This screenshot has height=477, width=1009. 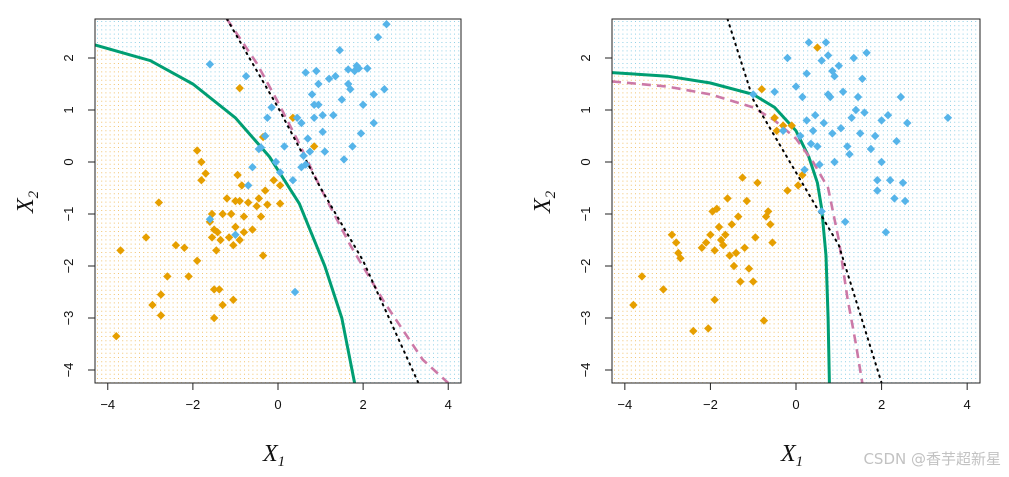 I want to click on right-x-tick-label: 0, so click(x=795, y=404).